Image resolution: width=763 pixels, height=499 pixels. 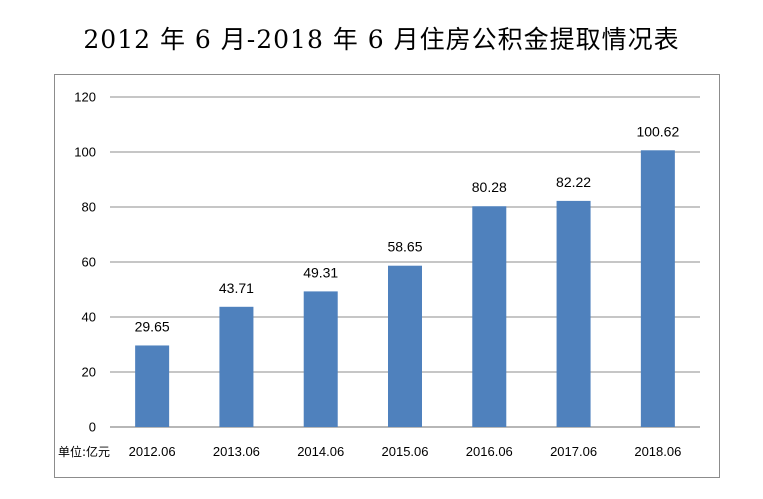 I want to click on data-label: 29.65, so click(x=152, y=326).